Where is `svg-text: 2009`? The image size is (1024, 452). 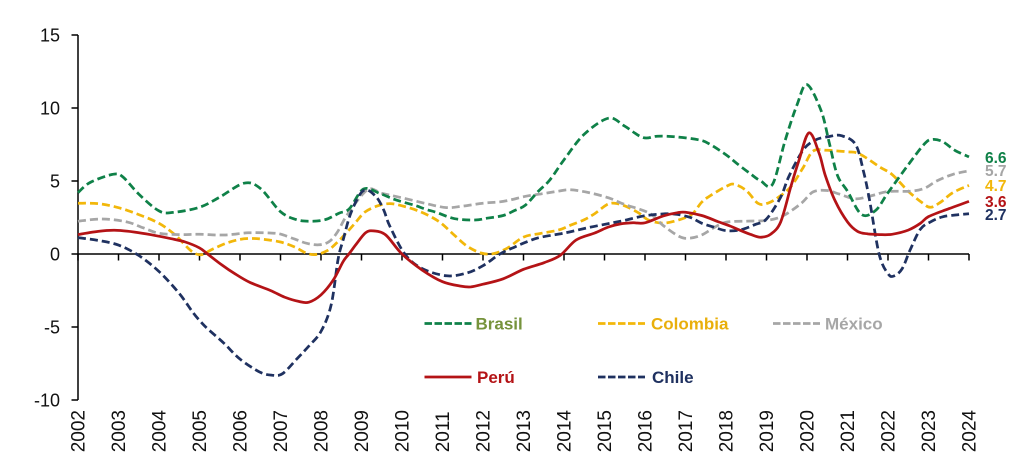
svg-text: 2009 is located at coordinates (362, 431).